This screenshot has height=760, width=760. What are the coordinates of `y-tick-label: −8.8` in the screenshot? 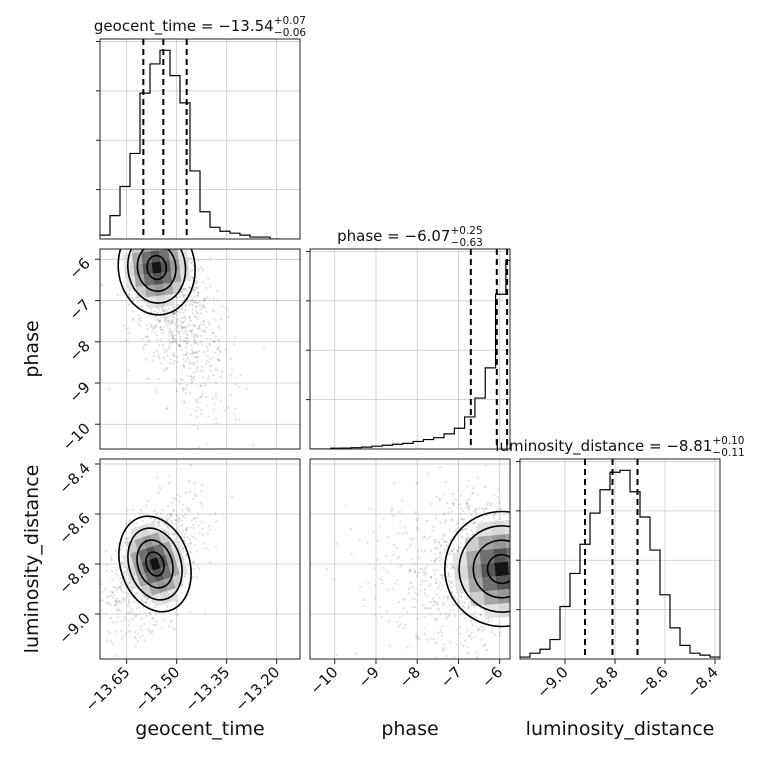 It's located at (74, 578).